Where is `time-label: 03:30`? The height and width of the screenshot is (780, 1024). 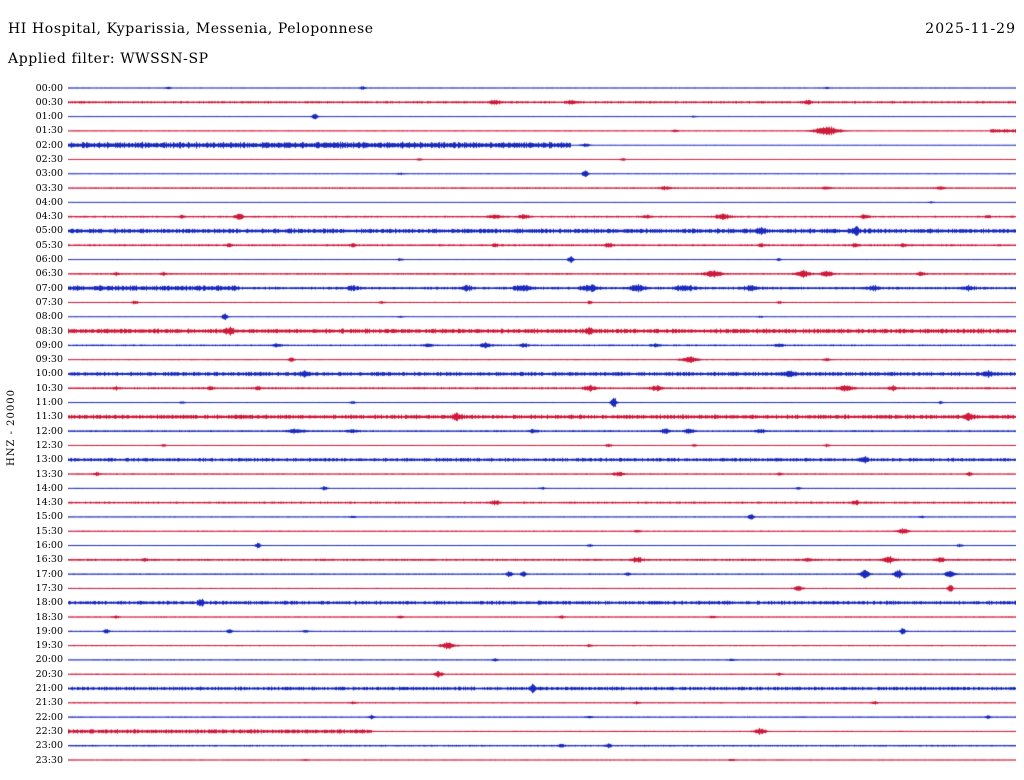 time-label: 03:30 is located at coordinates (49, 188).